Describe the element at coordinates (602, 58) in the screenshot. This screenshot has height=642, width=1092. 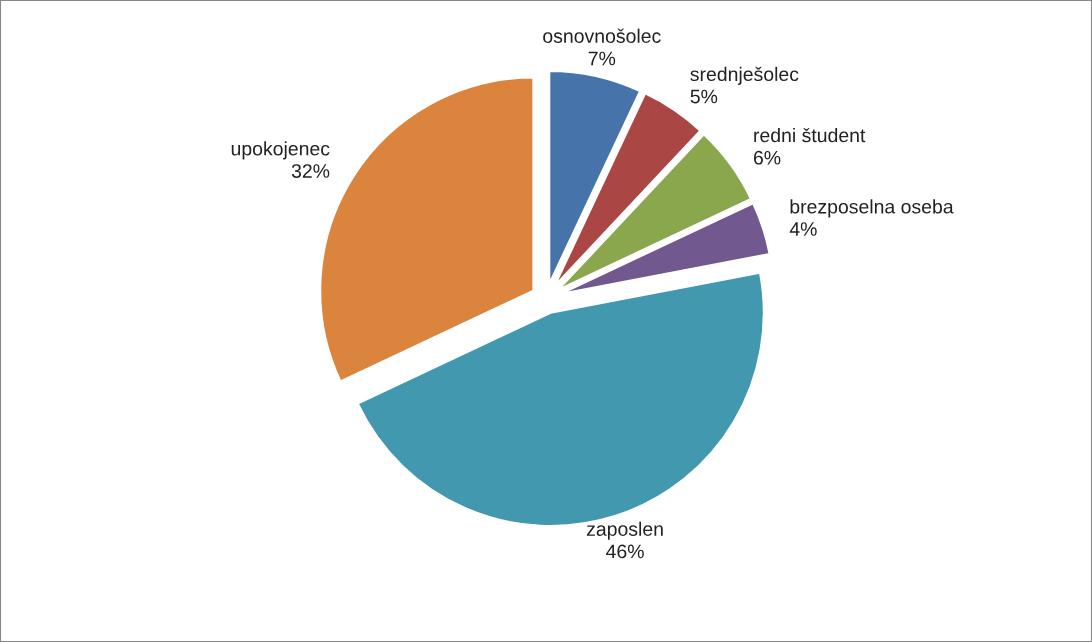
I see `data-label: 7%` at that location.